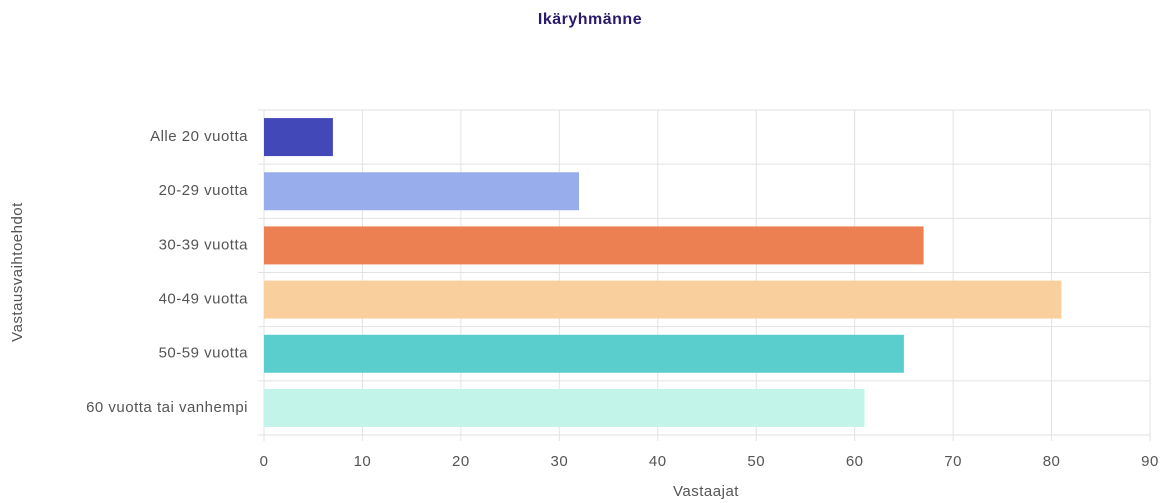 The width and height of the screenshot is (1165, 503). Describe the element at coordinates (658, 461) in the screenshot. I see `x-tick-label: 40` at that location.